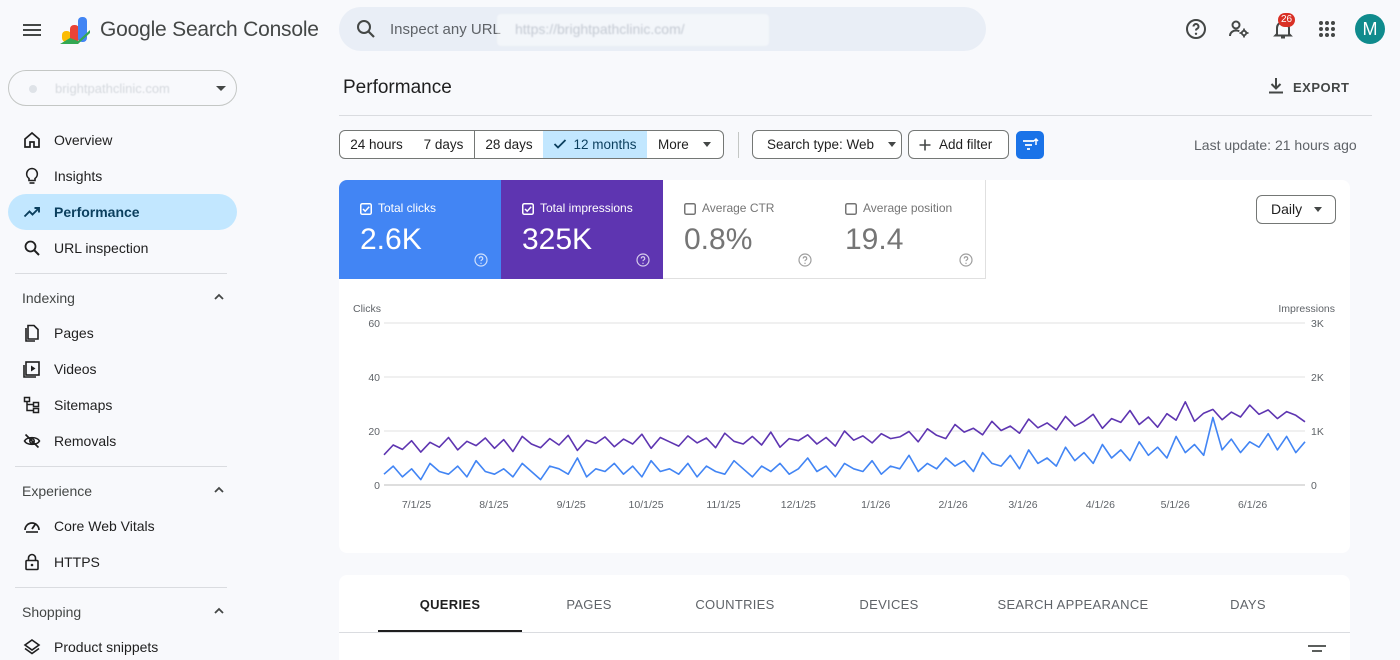  I want to click on sidebar-item-label: Removals, so click(85, 441).